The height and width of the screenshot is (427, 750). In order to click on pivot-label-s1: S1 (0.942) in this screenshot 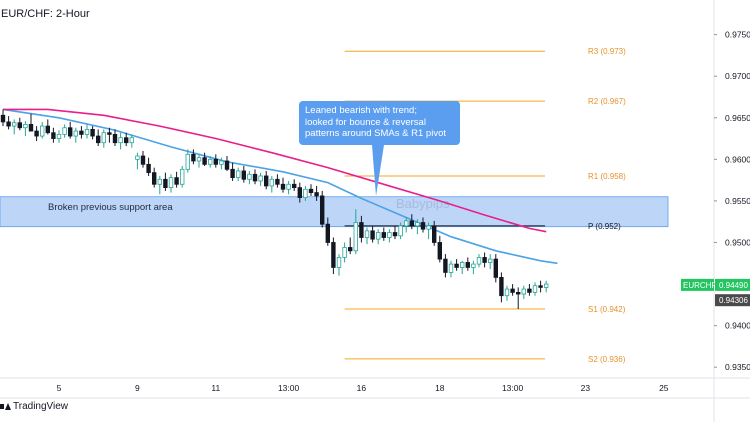, I will do `click(607, 309)`.